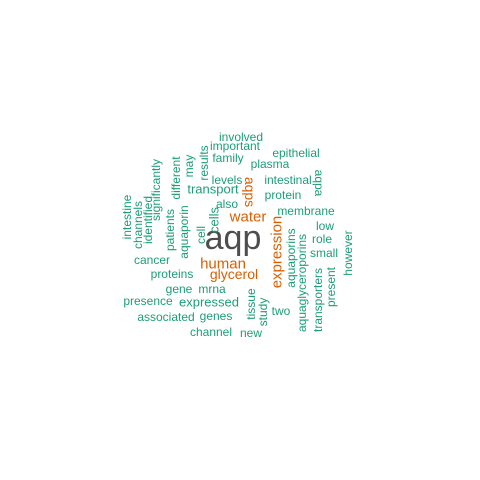 The width and height of the screenshot is (480, 480). I want to click on word-aqps: aqps, so click(250, 192).